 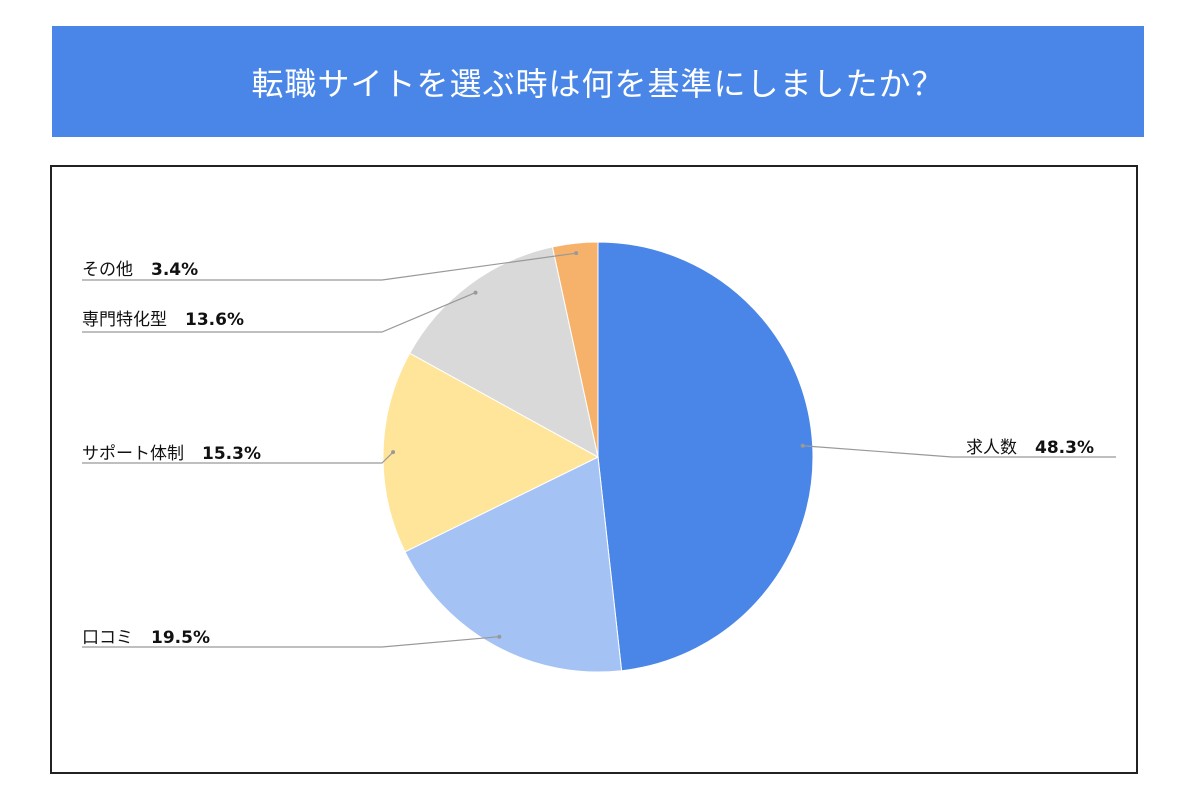 I want to click on slice-percent: 3.4%, so click(x=175, y=270).